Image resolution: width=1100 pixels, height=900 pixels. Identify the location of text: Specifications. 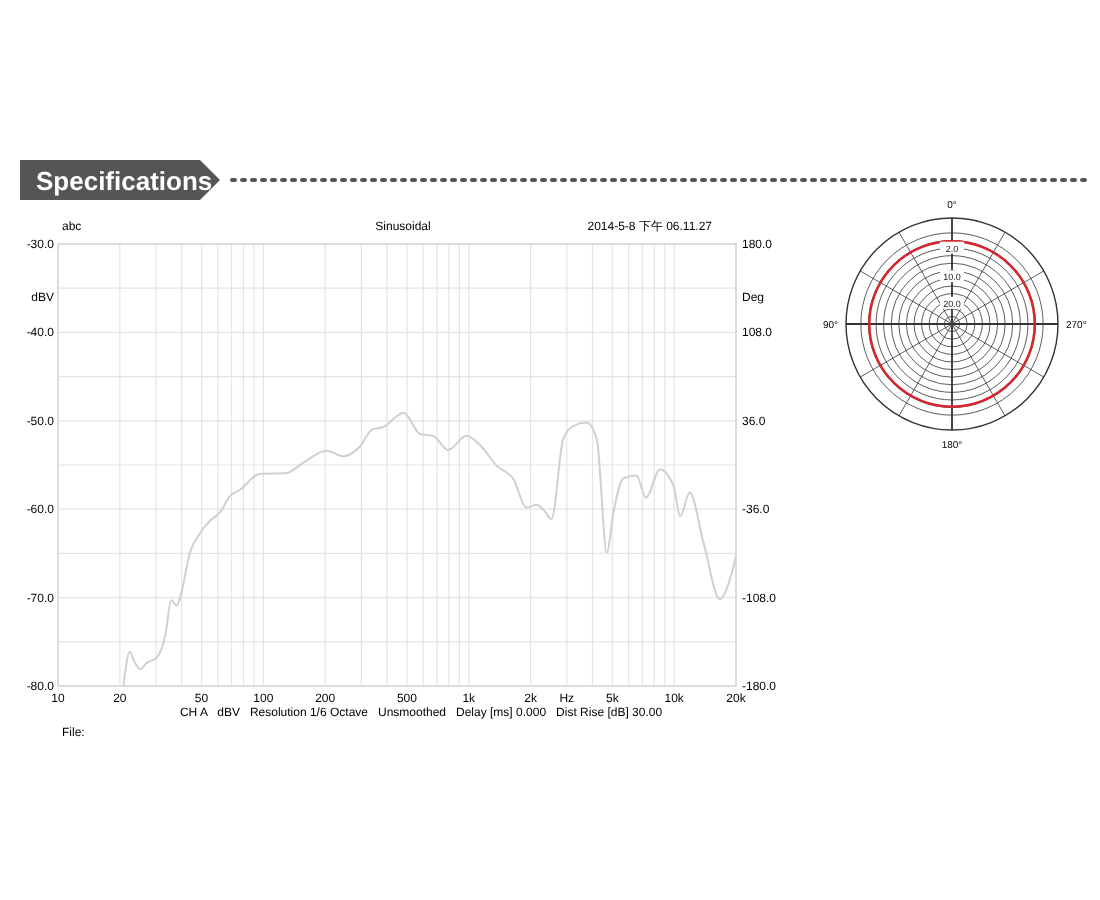
(124, 181).